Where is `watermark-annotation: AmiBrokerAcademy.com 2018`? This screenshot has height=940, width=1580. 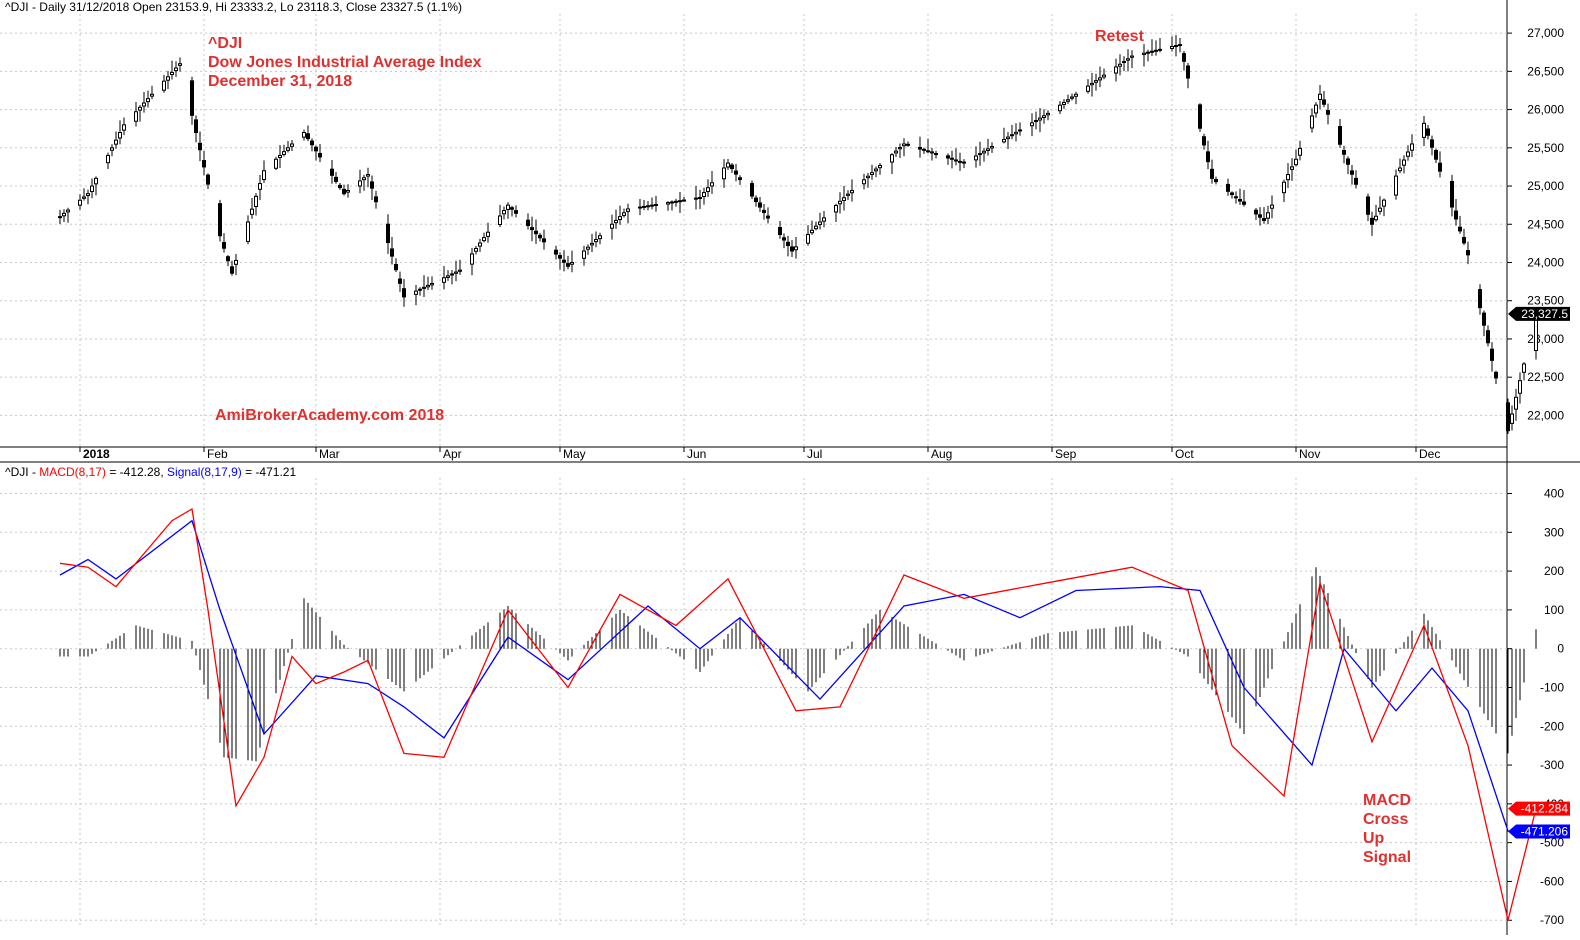 watermark-annotation: AmiBrokerAcademy.com 2018 is located at coordinates (330, 415).